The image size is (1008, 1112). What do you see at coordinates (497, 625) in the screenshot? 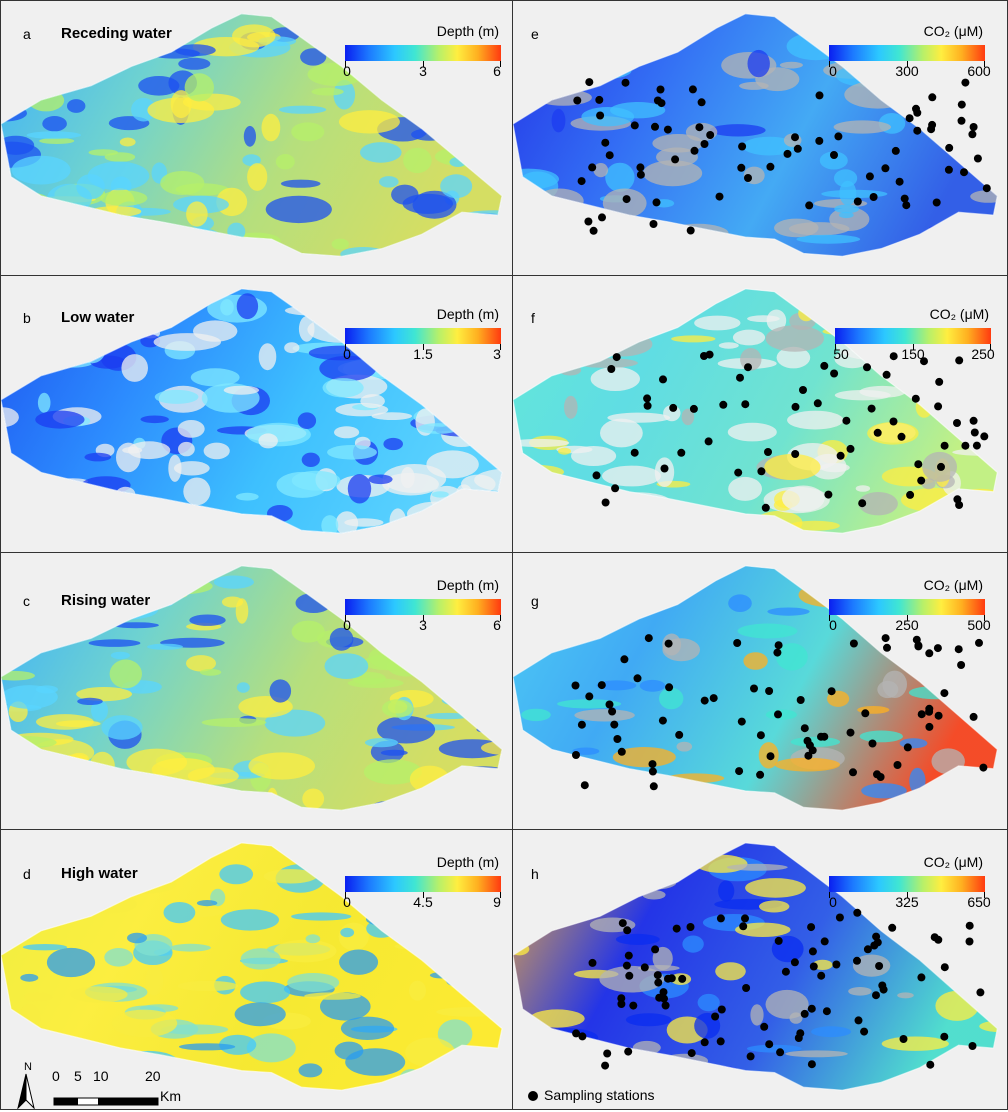
I see `tick-label: 6` at bounding box center [497, 625].